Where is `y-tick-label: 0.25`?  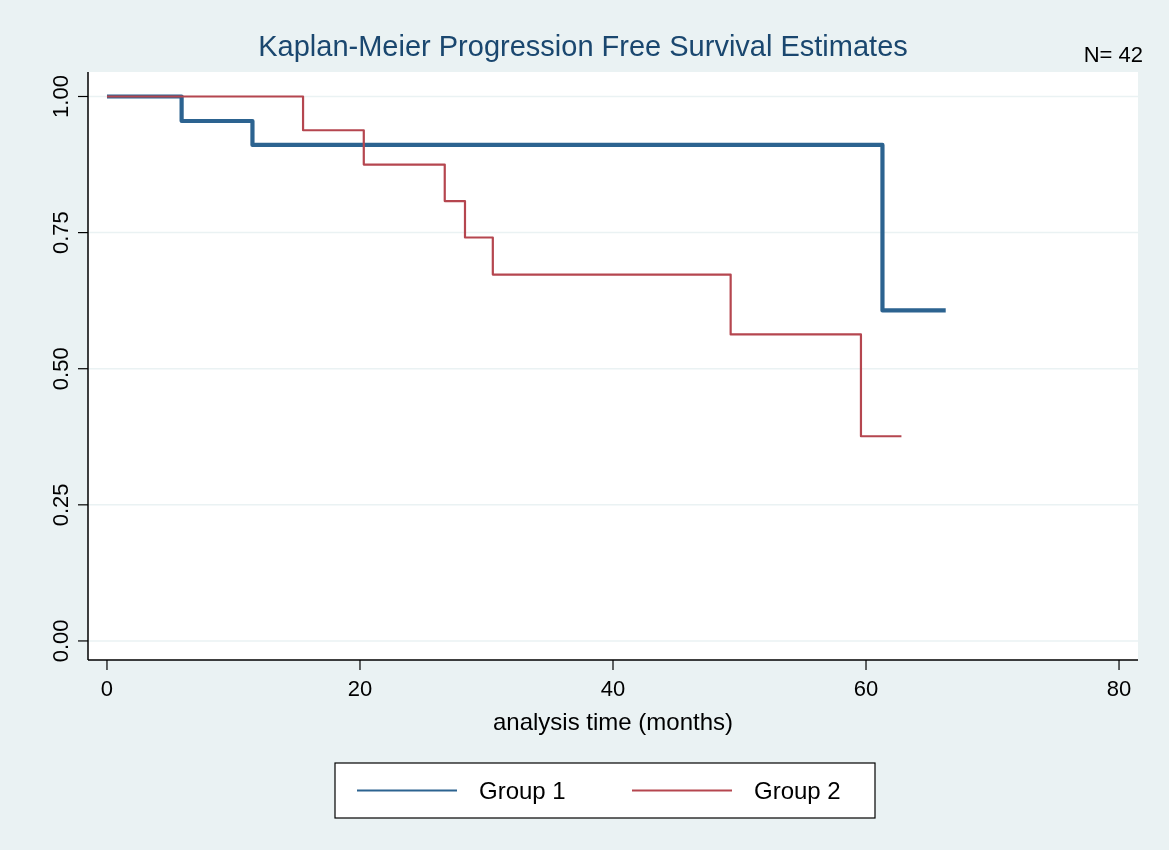
y-tick-label: 0.25 is located at coordinates (60, 505).